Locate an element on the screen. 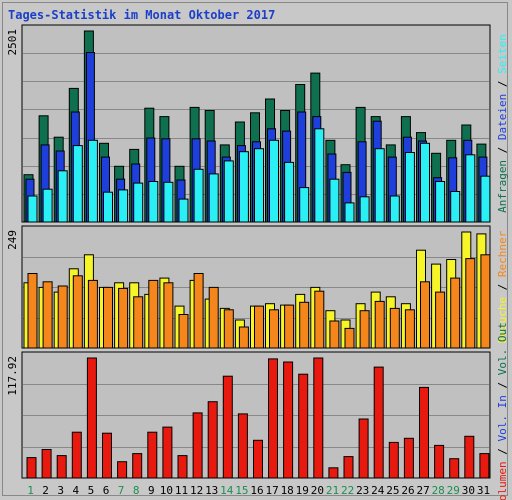 The width and height of the screenshot is (512, 500). x-tick-day-27: 27 is located at coordinates (422, 490).